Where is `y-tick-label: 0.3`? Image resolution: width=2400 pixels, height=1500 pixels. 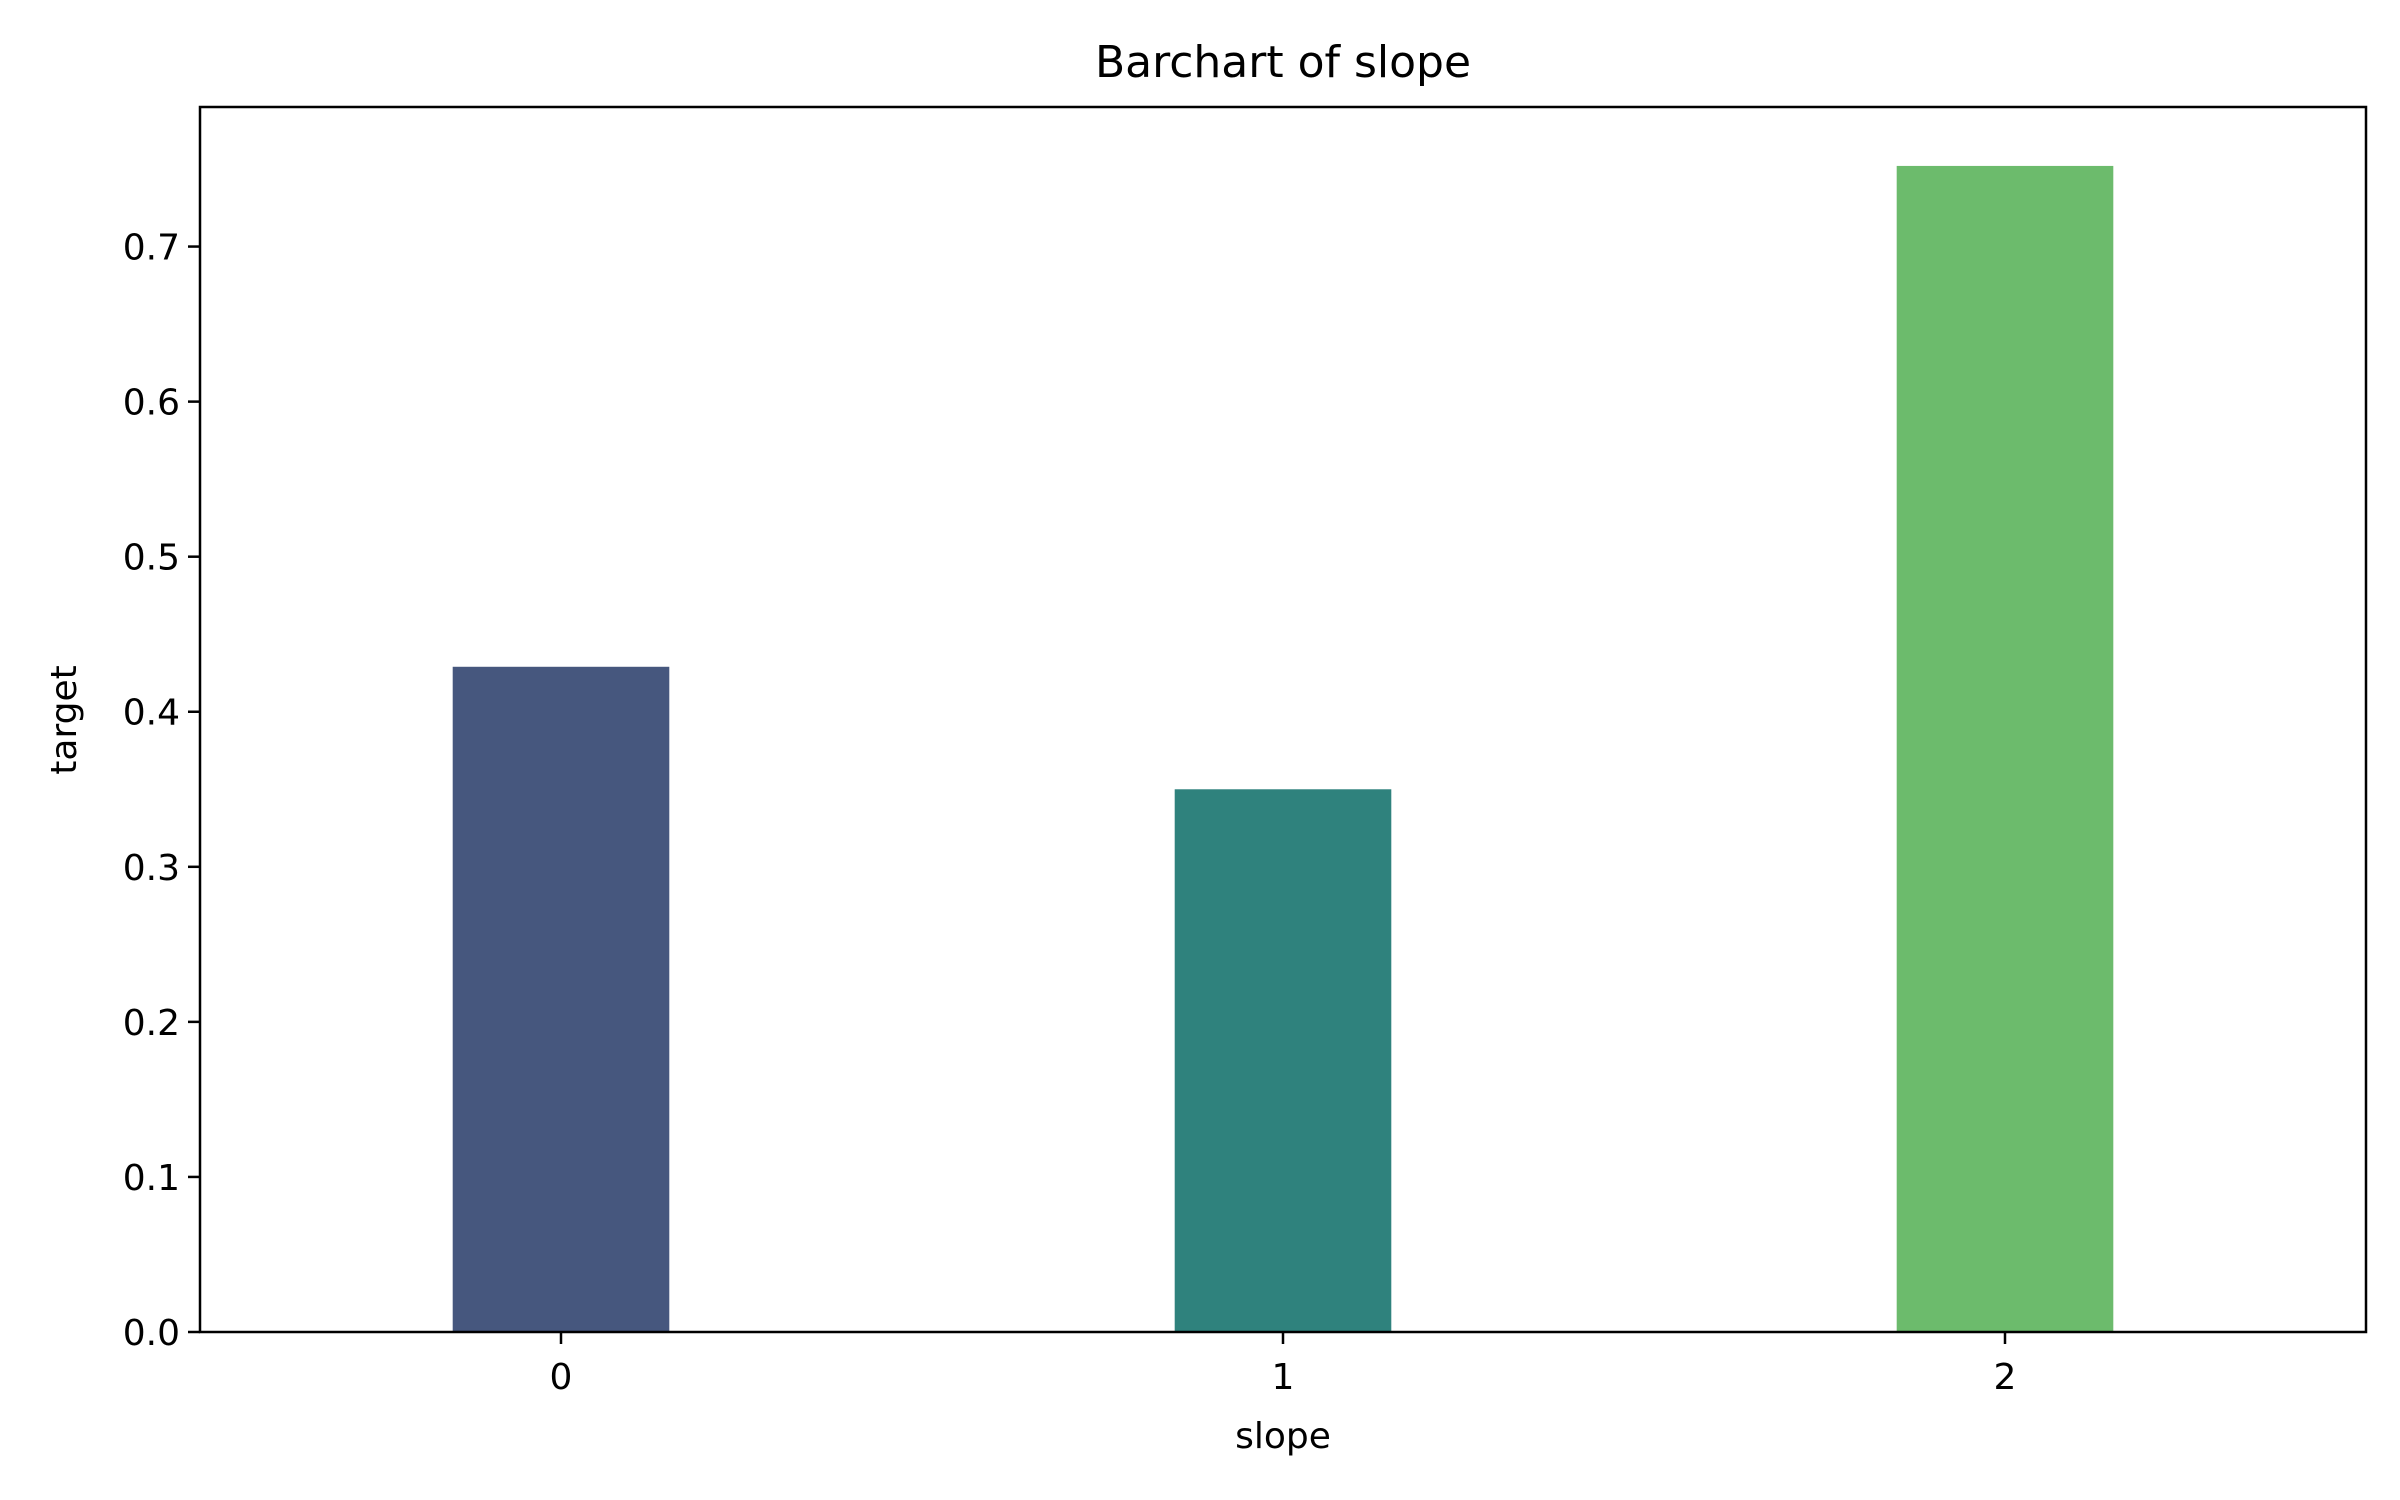
y-tick-label: 0.3 is located at coordinates (151, 868).